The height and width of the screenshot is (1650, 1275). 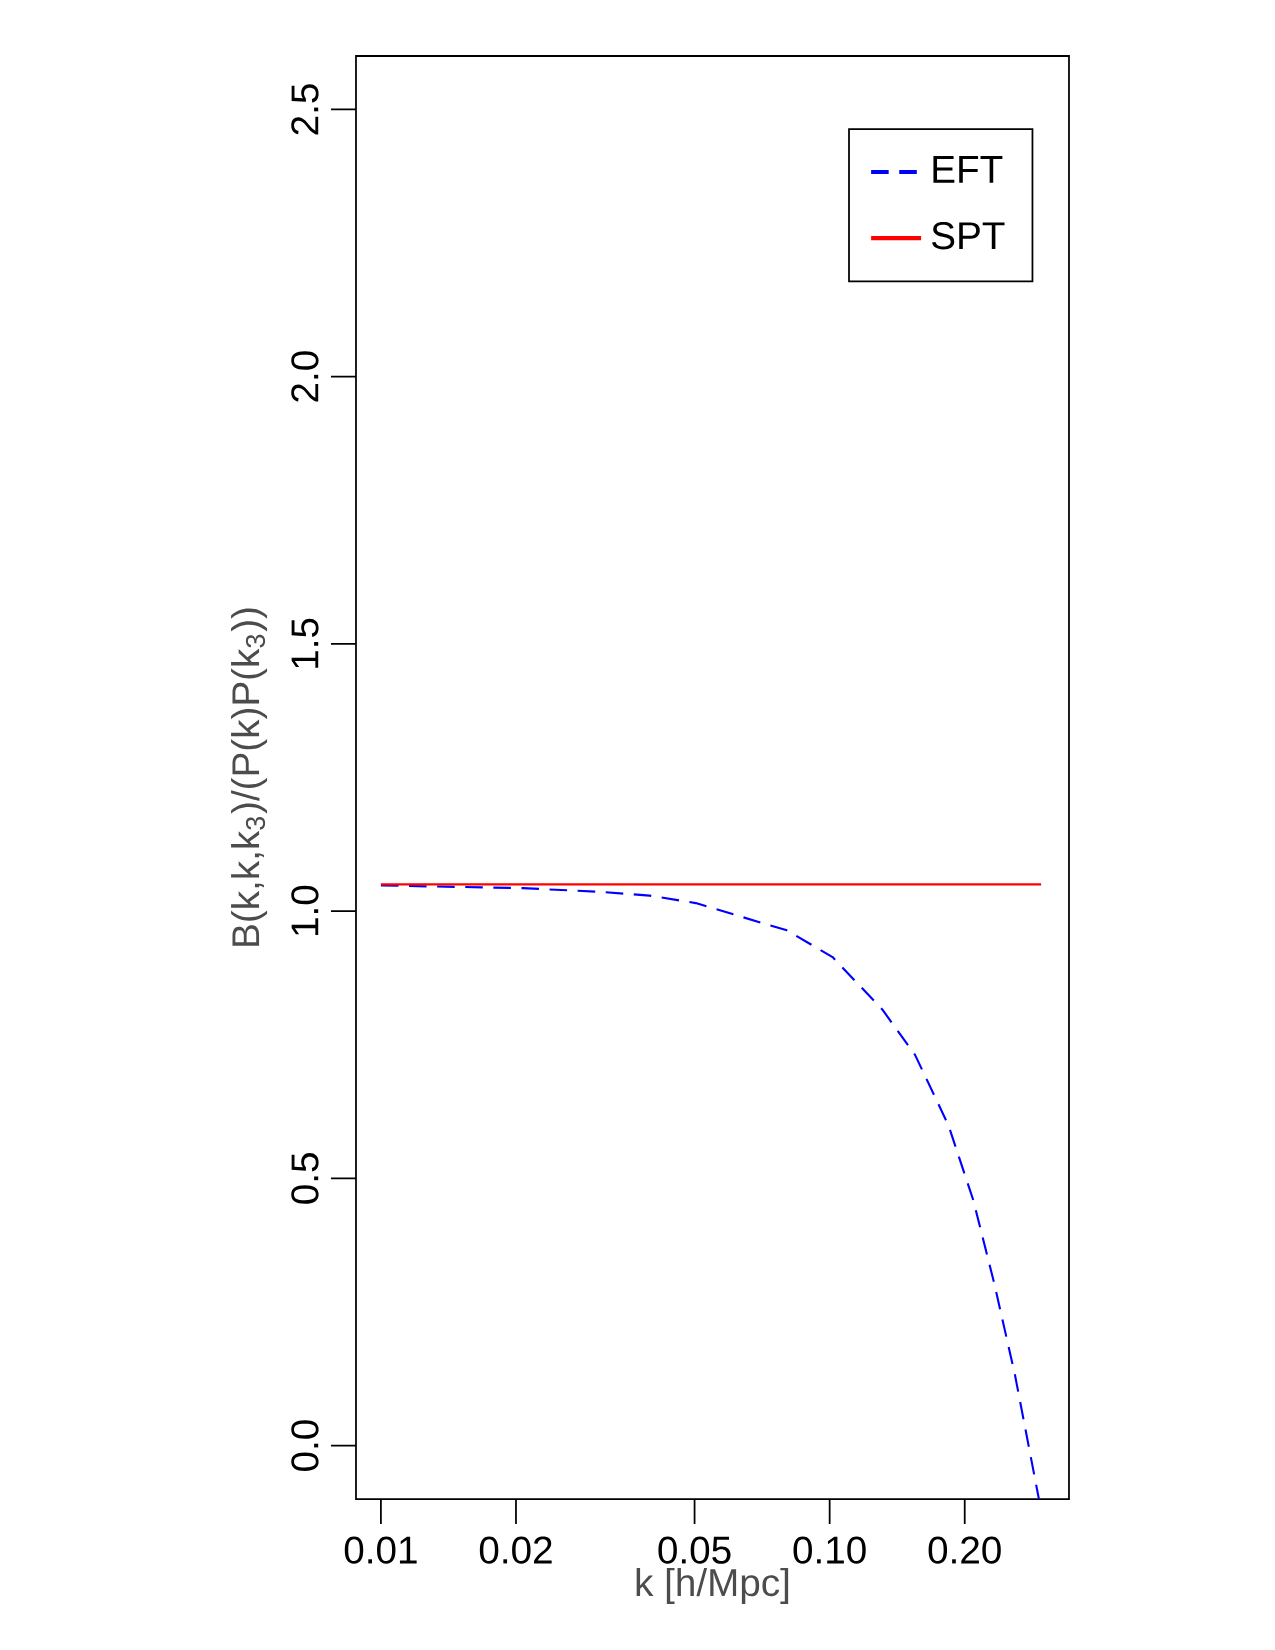 I want to click on y-tick-label: 0.5, so click(x=305, y=1178).